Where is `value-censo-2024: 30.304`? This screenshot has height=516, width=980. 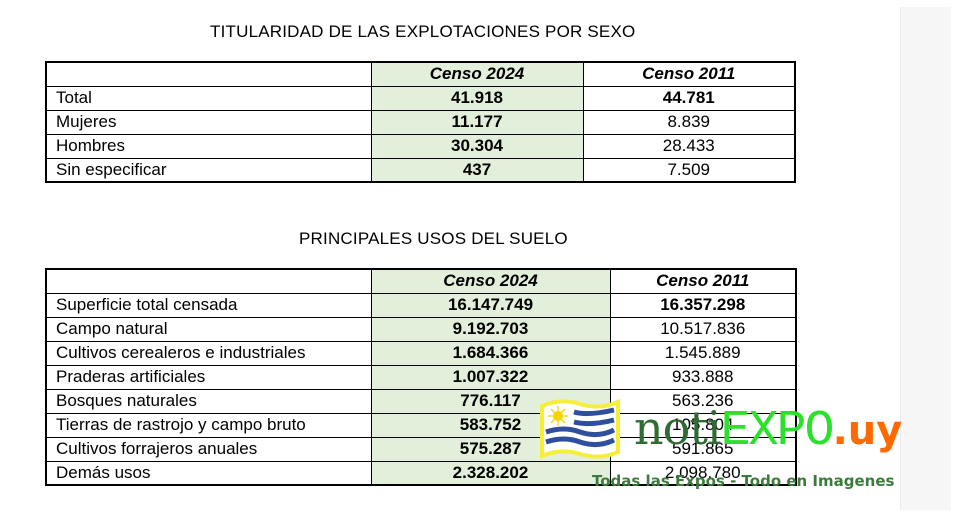
value-censo-2024: 30.304 is located at coordinates (477, 146).